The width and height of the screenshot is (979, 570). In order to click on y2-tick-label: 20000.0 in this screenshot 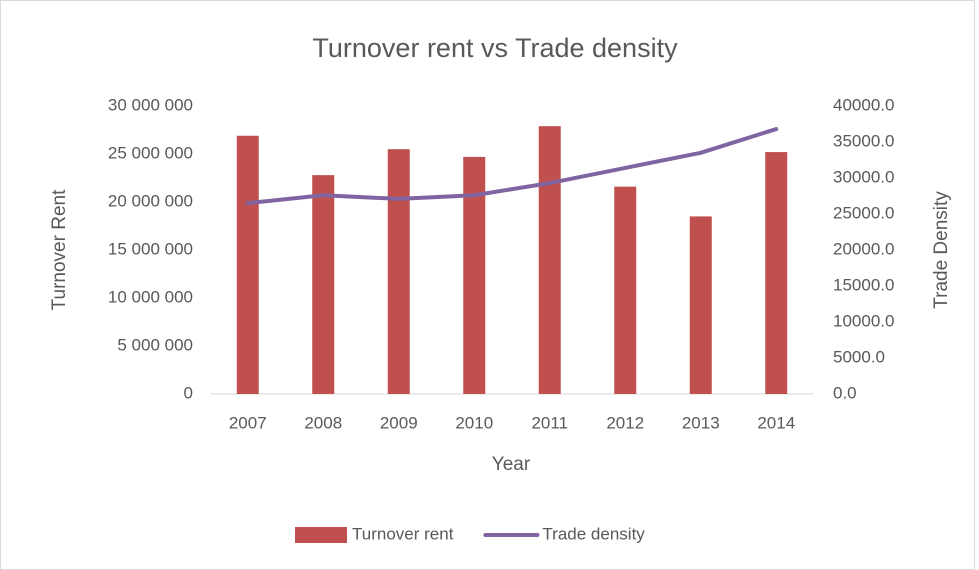, I will do `click(863, 248)`.